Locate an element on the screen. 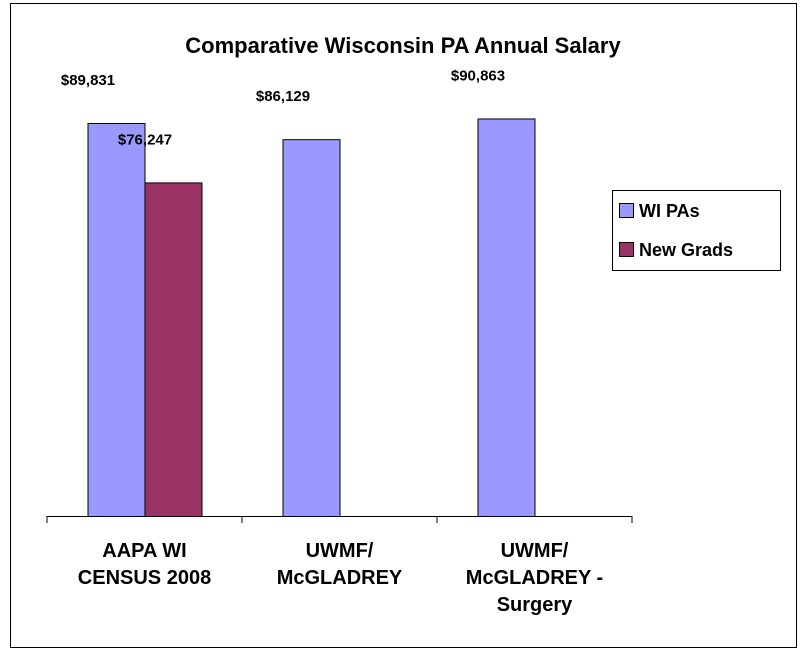 This screenshot has width=807, height=652. value-label: $90,863 is located at coordinates (478, 75).